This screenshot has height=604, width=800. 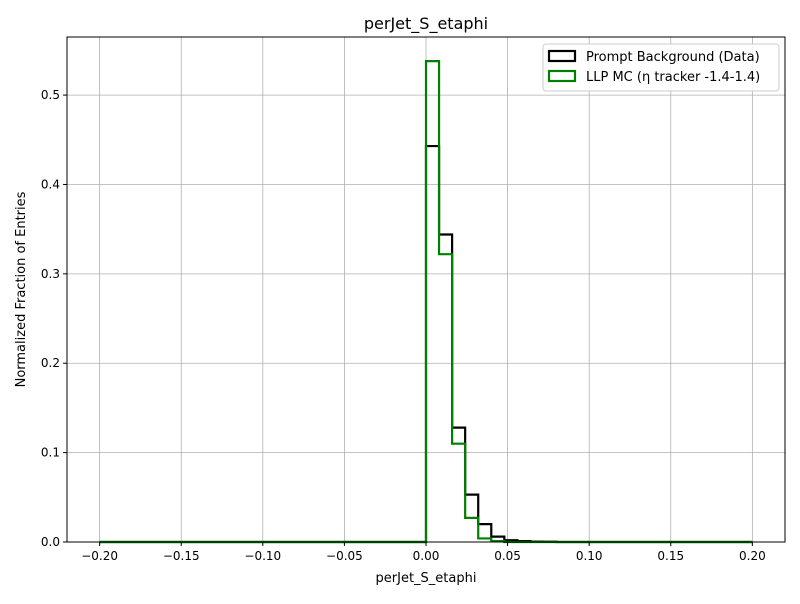 What do you see at coordinates (50, 95) in the screenshot?
I see `y-tick-label: 0.5` at bounding box center [50, 95].